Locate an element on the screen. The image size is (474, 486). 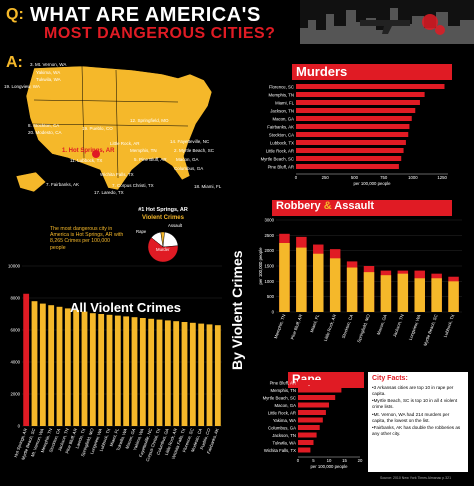
x-tick-label: 5 is located at coordinates (313, 460).